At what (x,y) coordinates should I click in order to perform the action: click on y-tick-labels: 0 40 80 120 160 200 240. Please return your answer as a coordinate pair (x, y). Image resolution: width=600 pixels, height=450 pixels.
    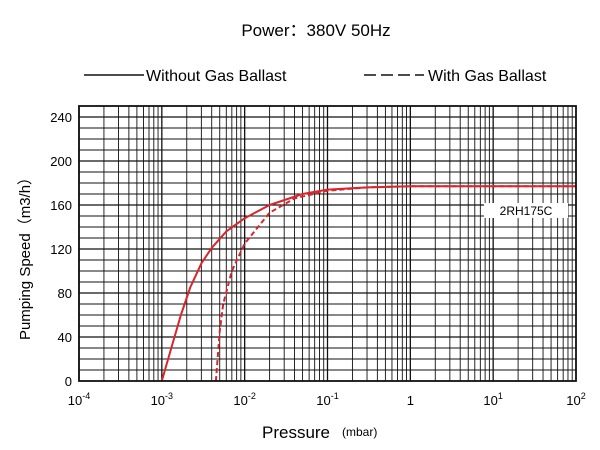
    Looking at the image, I should click on (61, 249).